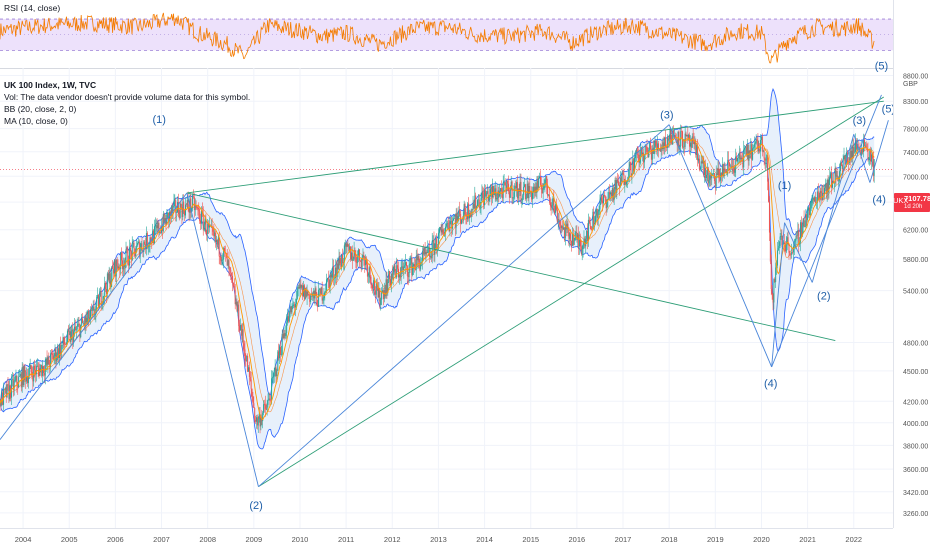 This screenshot has height=550, width=932. What do you see at coordinates (915, 343) in the screenshot?
I see `price-tick-label: 4800.00` at bounding box center [915, 343].